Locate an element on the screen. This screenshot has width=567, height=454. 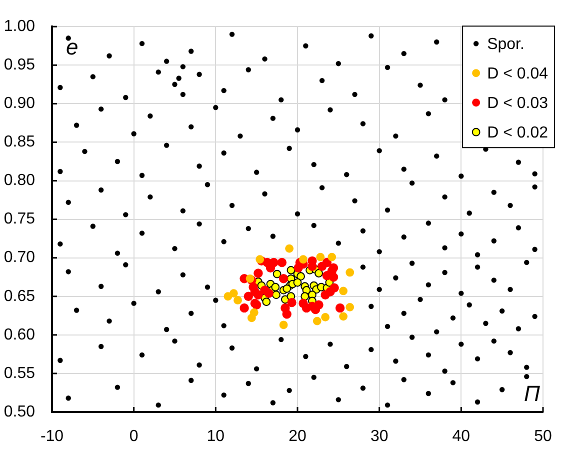
y-tick-label: 0.65 is located at coordinates (20, 296).